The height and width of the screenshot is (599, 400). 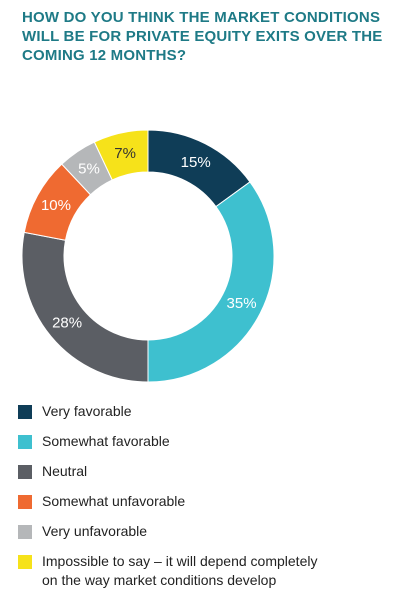 What do you see at coordinates (125, 153) in the screenshot?
I see `slice-value-label: 7%` at bounding box center [125, 153].